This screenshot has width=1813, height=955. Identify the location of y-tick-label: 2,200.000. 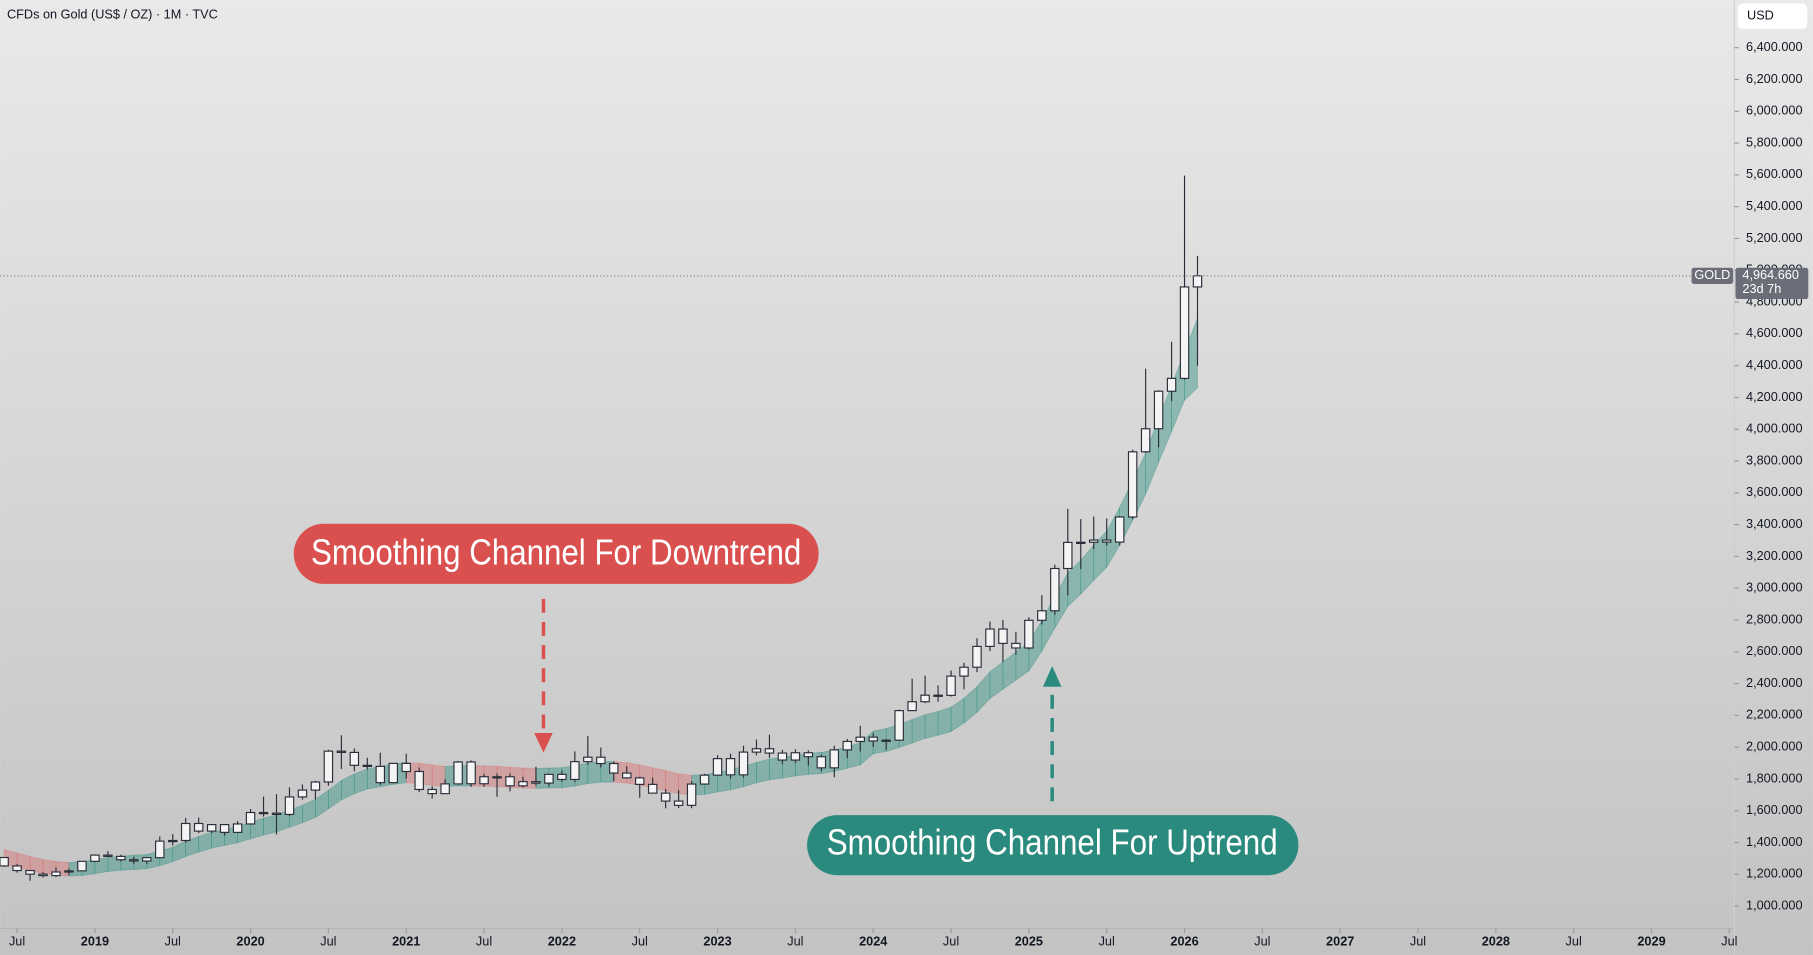
(1774, 714).